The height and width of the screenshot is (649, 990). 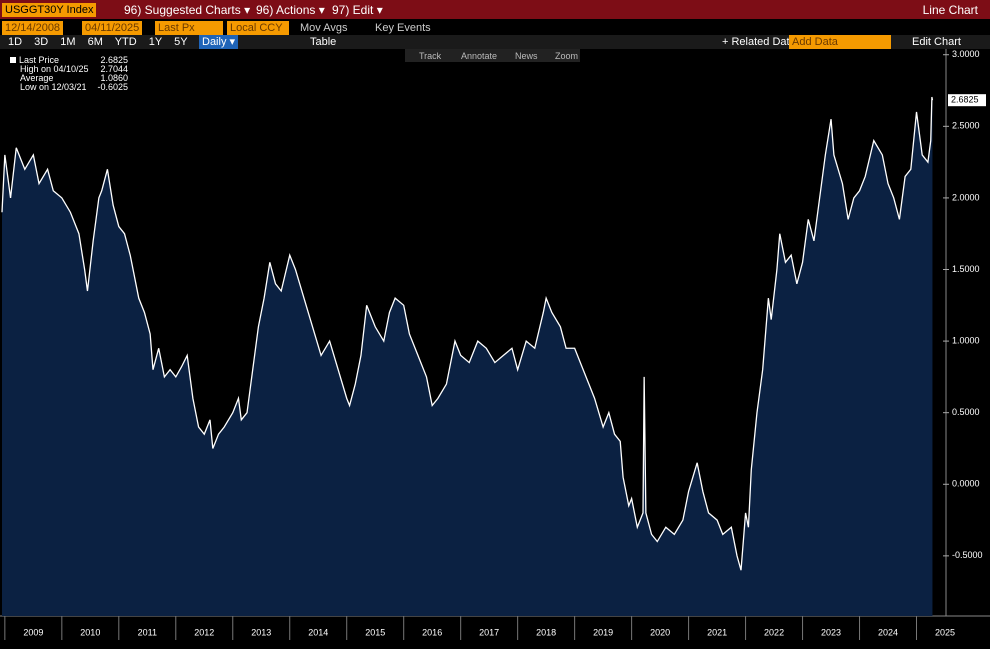 I want to click on legend-value: 2.7044, so click(x=114, y=69).